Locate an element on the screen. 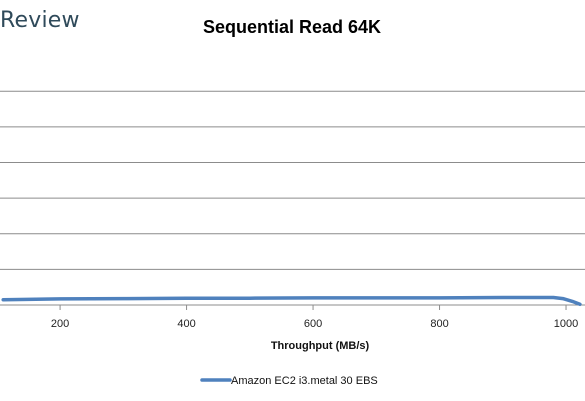  brand-logo: Review is located at coordinates (40, 20).